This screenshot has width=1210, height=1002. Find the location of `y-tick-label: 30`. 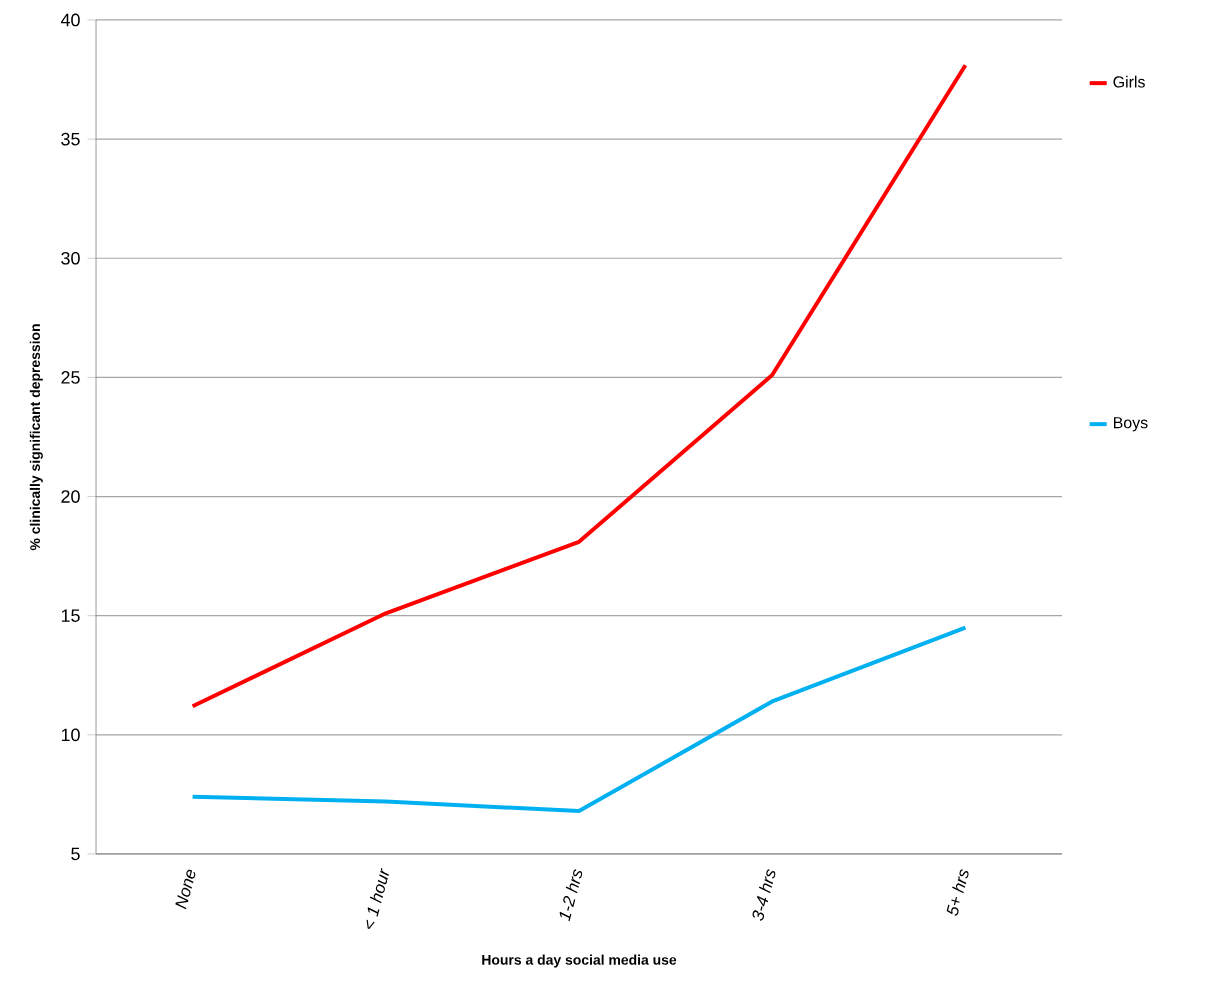

y-tick-label: 30 is located at coordinates (70, 258).